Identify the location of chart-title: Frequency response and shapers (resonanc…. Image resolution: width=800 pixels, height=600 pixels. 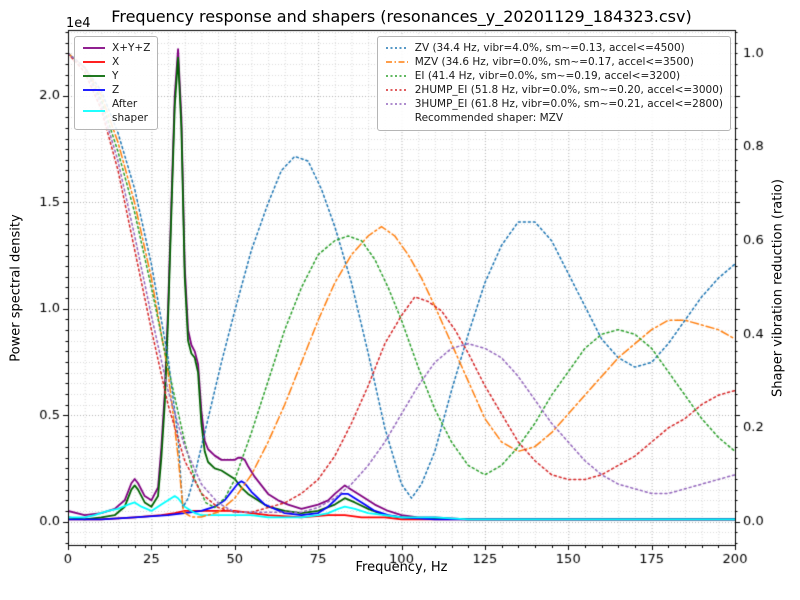
(401, 16).